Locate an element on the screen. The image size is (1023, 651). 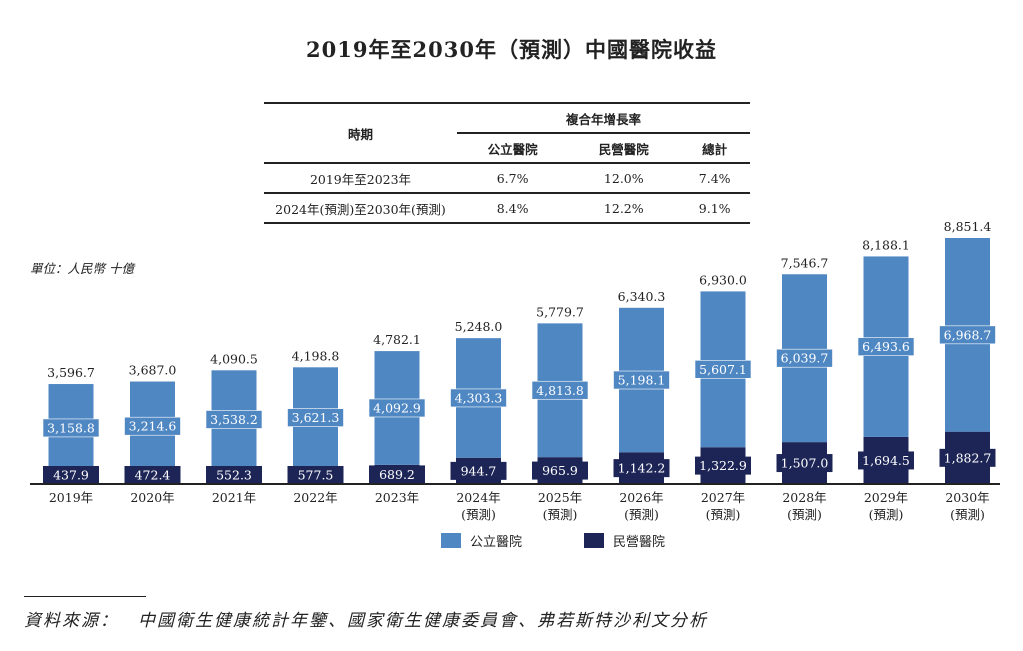
total-label: 3,687.0 is located at coordinates (153, 370).